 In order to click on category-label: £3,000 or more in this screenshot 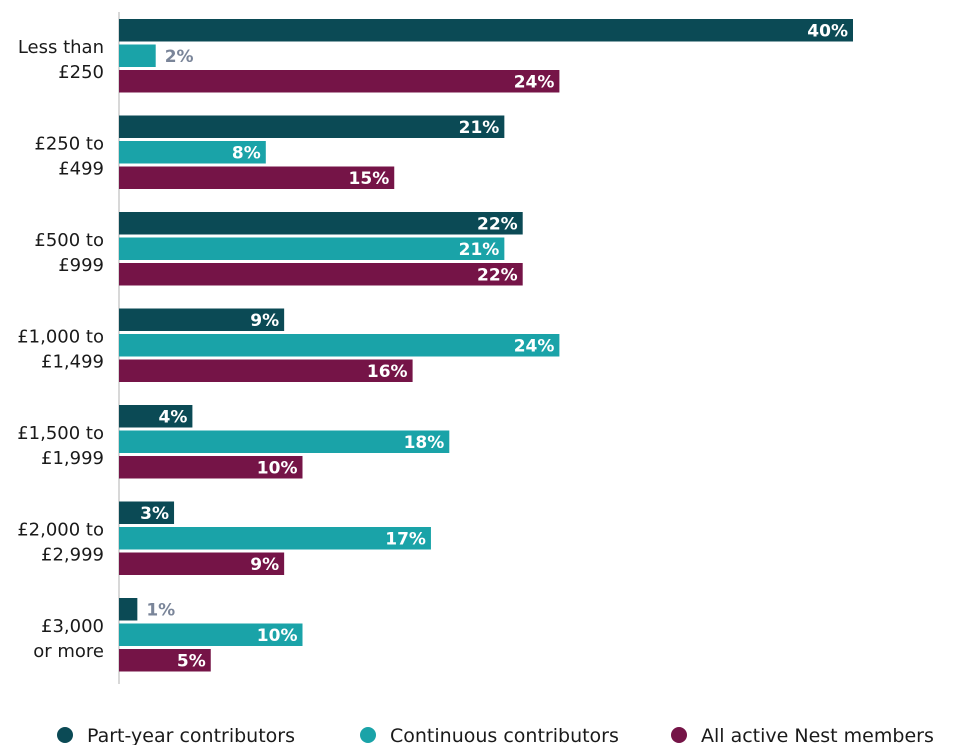, I will do `click(68, 639)`.